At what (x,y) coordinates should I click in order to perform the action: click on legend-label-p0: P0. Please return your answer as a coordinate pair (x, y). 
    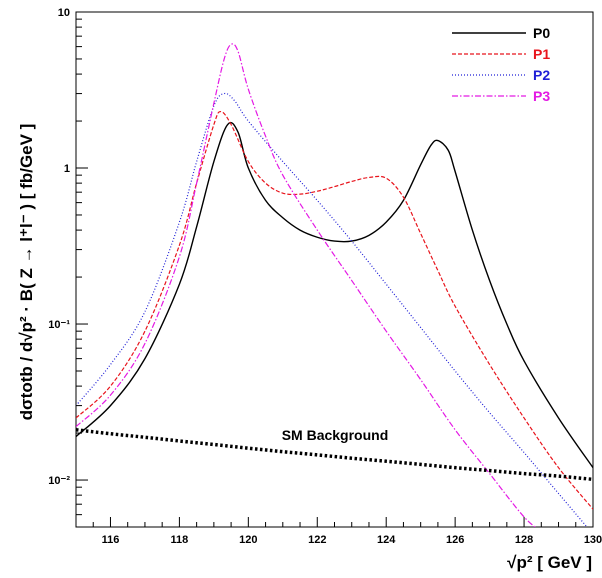
    Looking at the image, I should click on (541, 33).